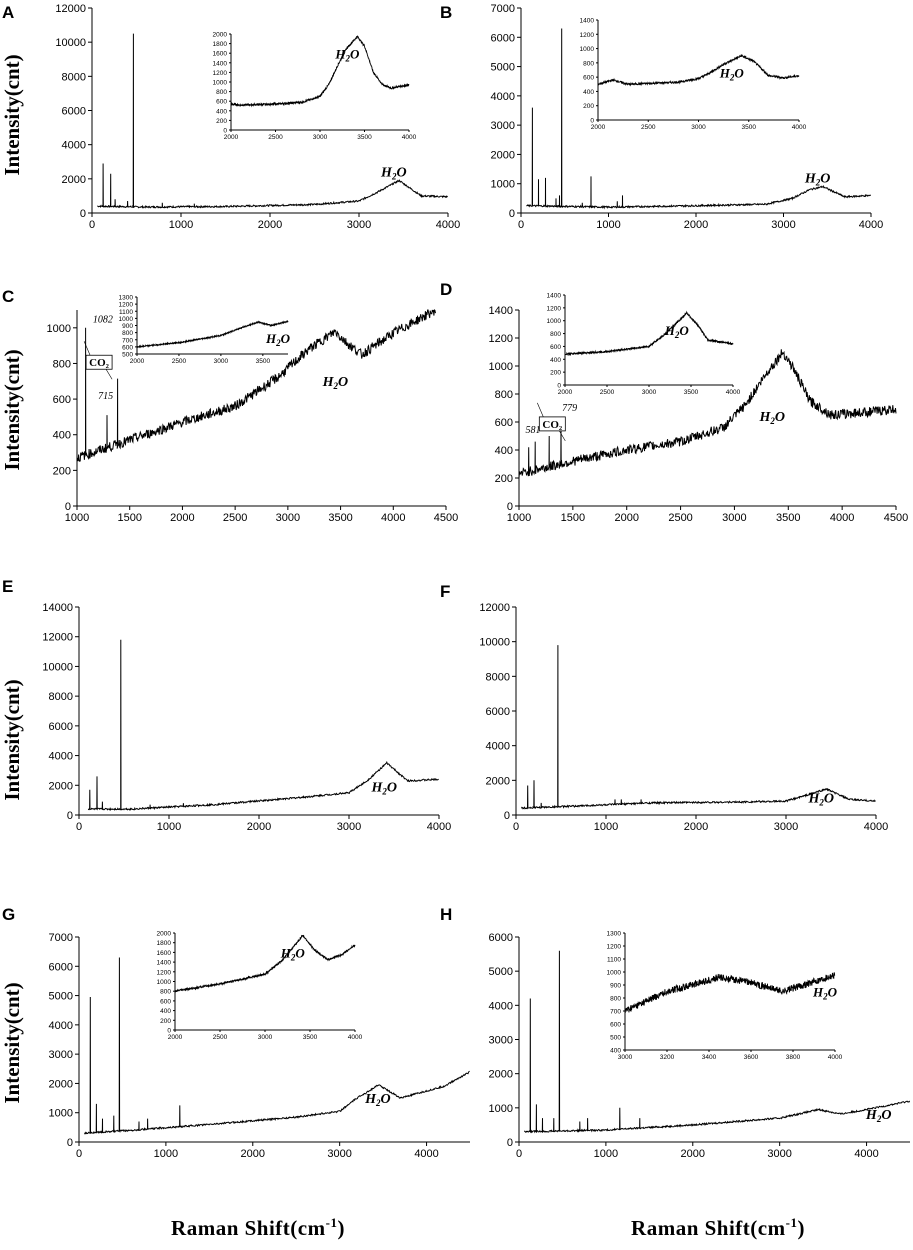 This screenshot has width=913, height=1250. Describe the element at coordinates (259, 827) in the screenshot. I see `panel-e-x-tick-label: 2000` at that location.